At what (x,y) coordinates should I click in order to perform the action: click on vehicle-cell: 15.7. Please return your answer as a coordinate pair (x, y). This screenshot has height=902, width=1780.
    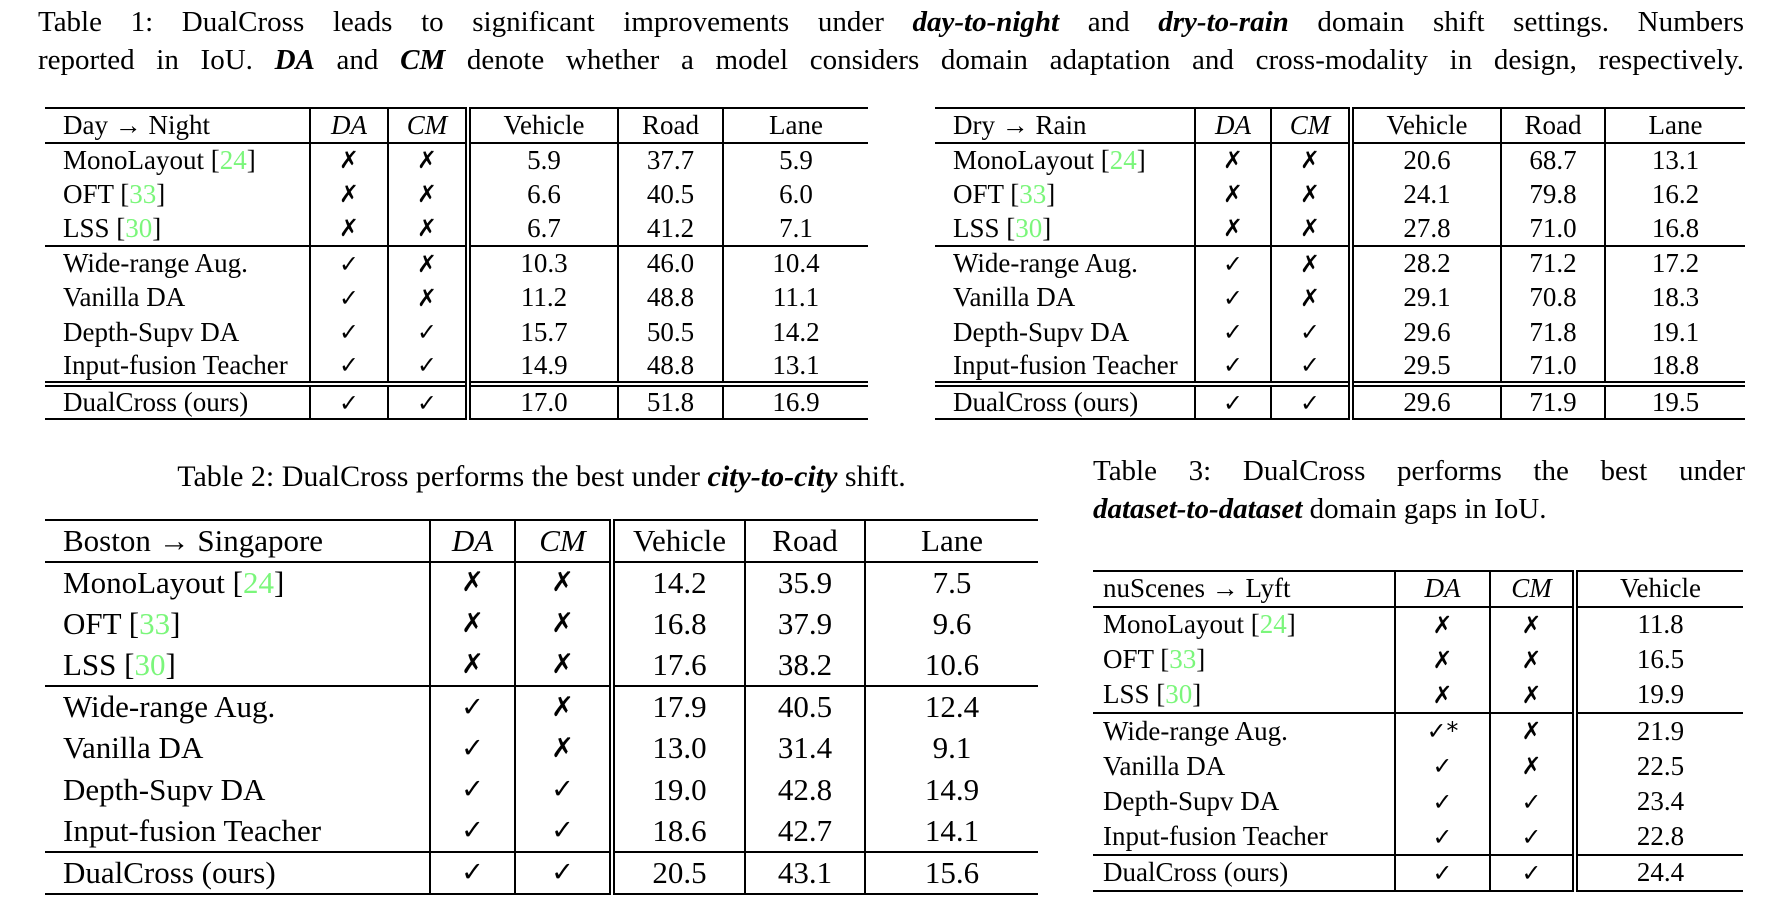
    Looking at the image, I should click on (541, 332).